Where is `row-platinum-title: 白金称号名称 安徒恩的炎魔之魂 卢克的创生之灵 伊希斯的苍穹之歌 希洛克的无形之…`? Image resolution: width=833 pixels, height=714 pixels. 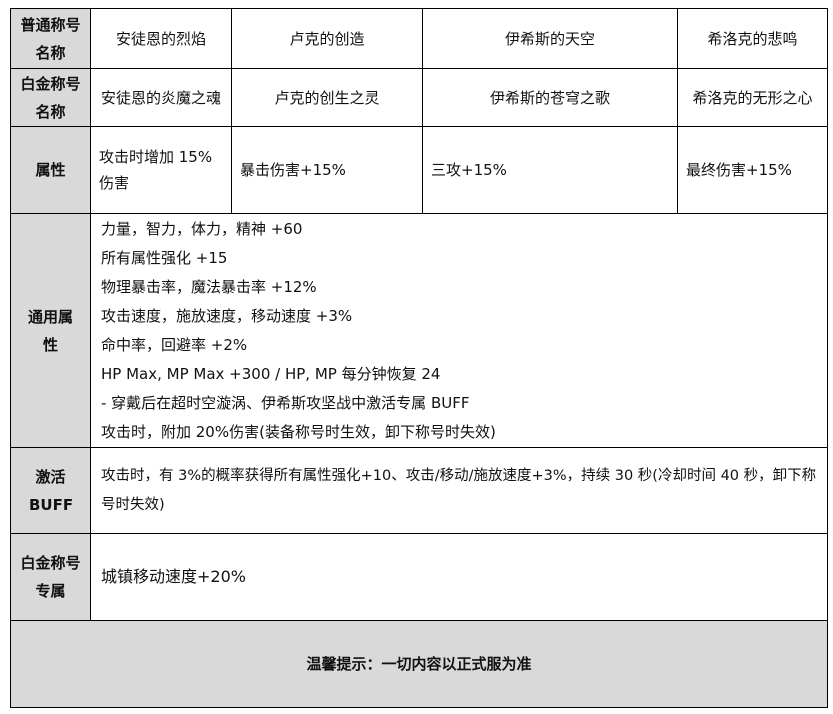 row-platinum-title: 白金称号名称 安徒恩的炎魔之魂 卢克的创生之灵 伊希斯的苍穹之歌 希洛克的无形之… is located at coordinates (419, 97).